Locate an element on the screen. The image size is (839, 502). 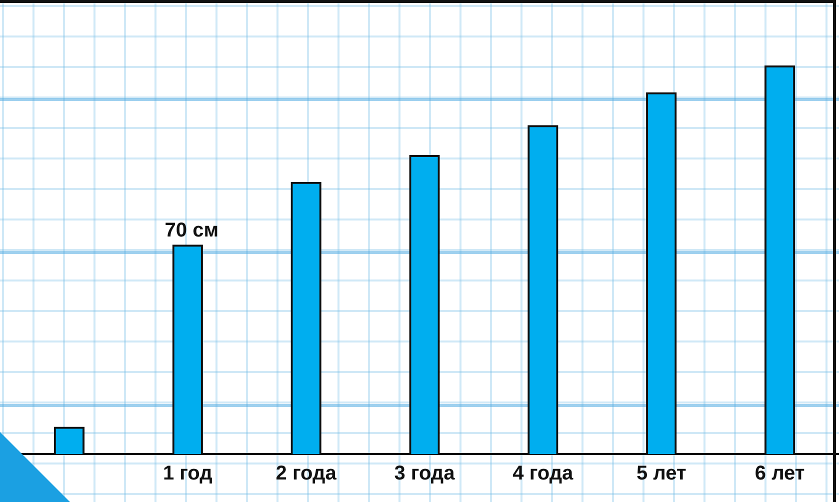
x-tick-label: 5 лет is located at coordinates (661, 473).